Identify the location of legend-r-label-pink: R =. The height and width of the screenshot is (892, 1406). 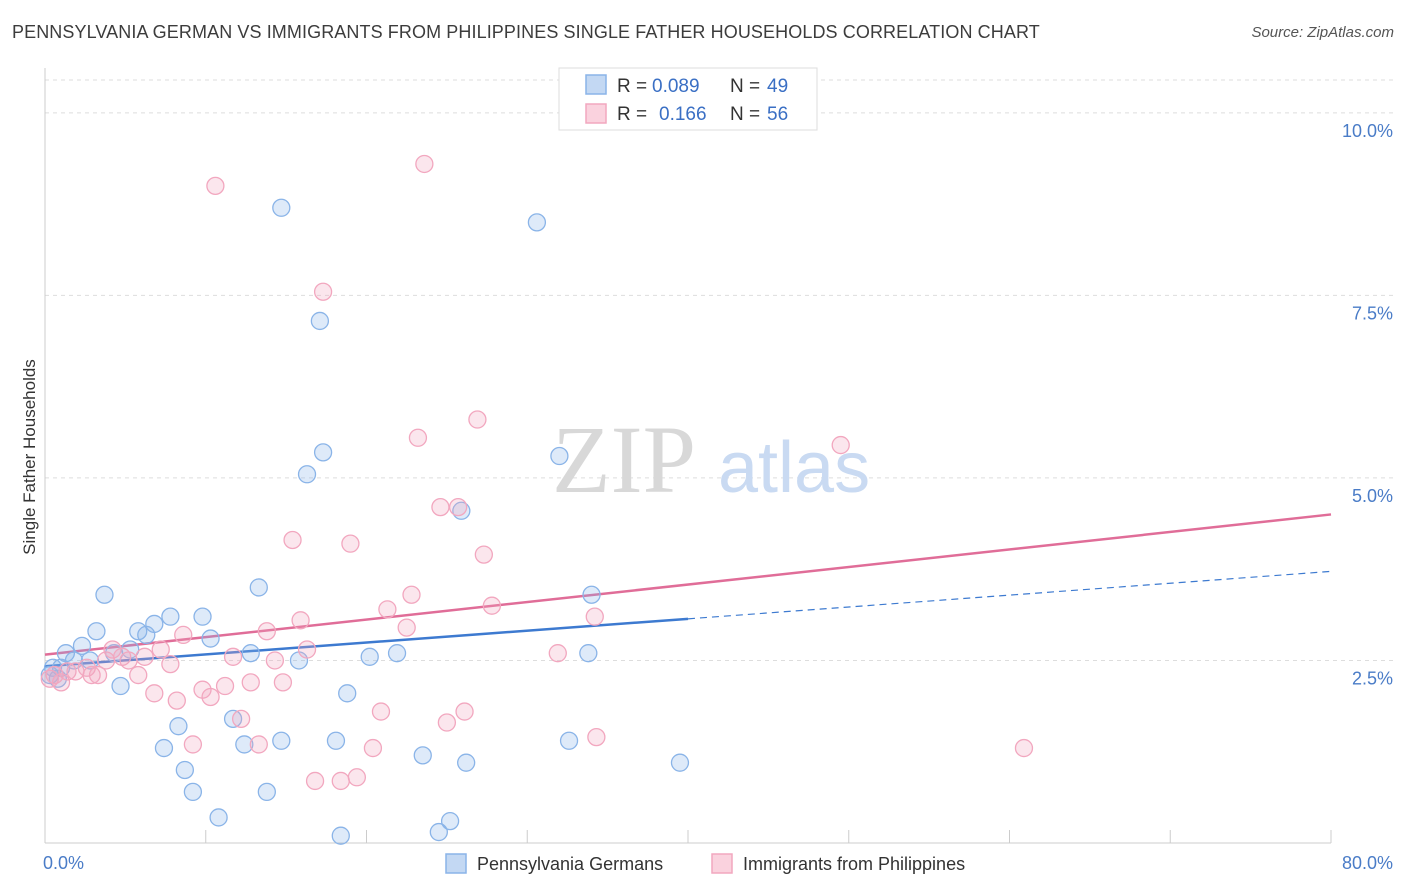
(632, 114).